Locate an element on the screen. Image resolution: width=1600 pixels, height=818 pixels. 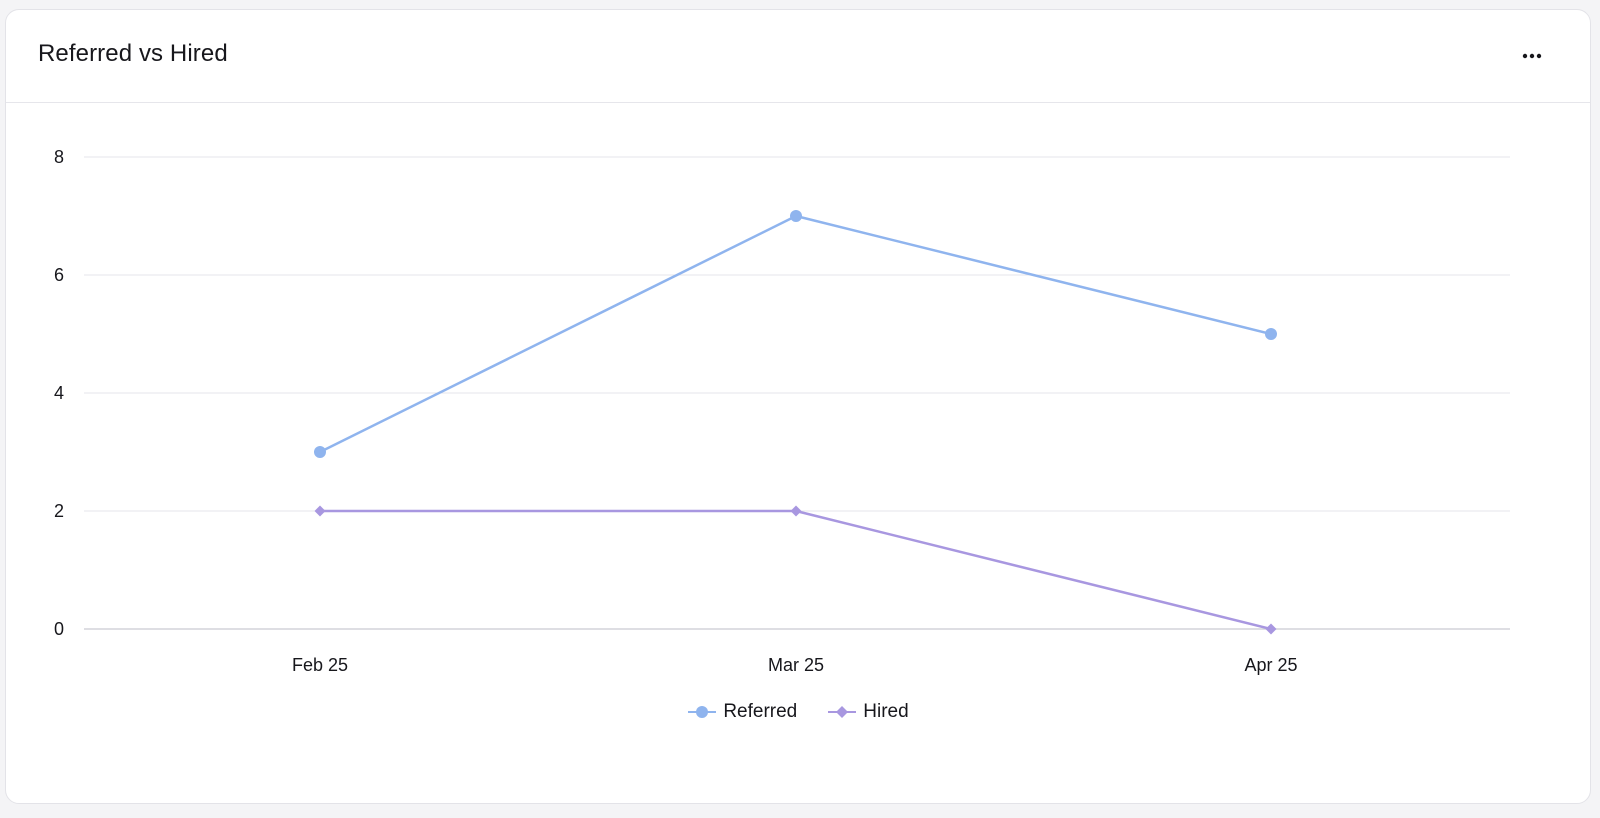
y-tick-label: 4 is located at coordinates (59, 393).